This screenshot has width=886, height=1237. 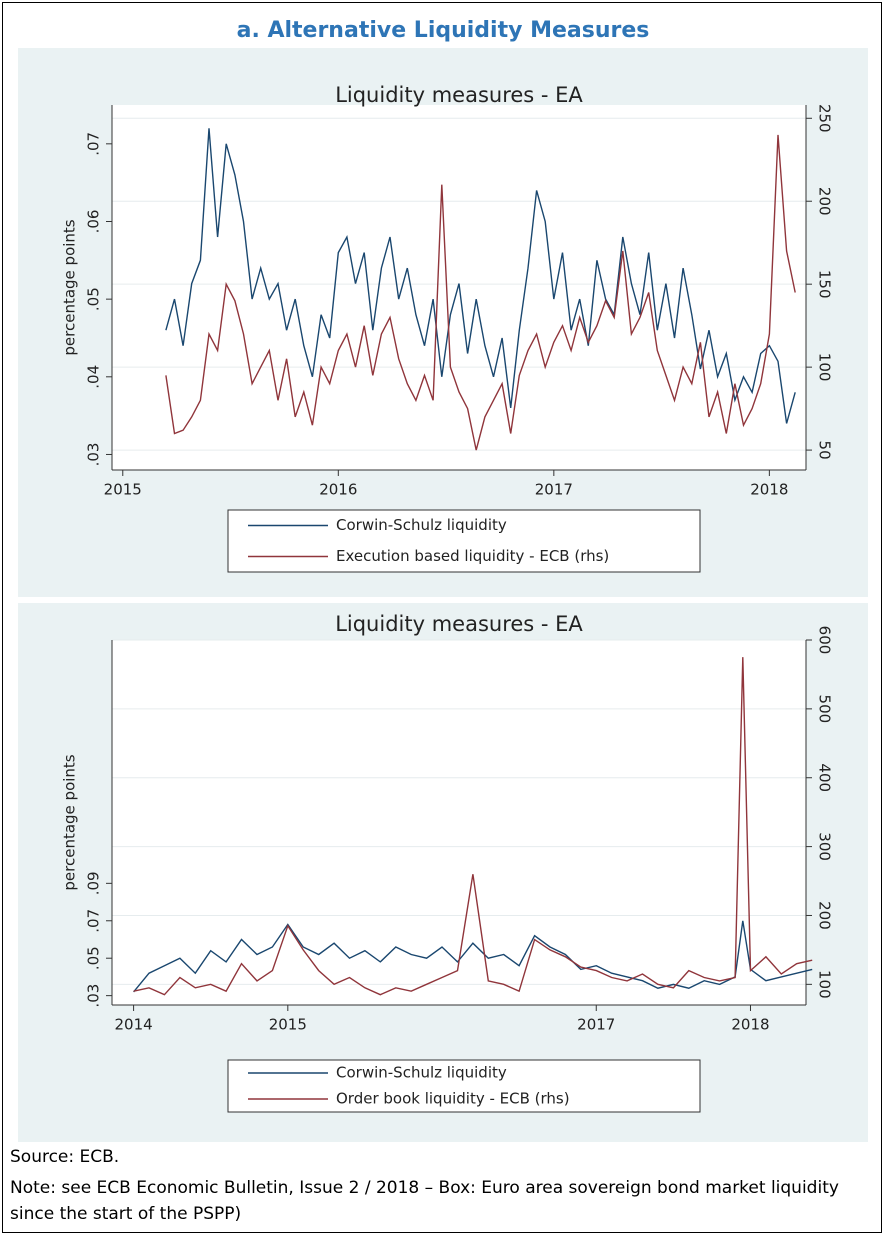 I want to click on y-tick-label: .04, so click(x=94, y=377).